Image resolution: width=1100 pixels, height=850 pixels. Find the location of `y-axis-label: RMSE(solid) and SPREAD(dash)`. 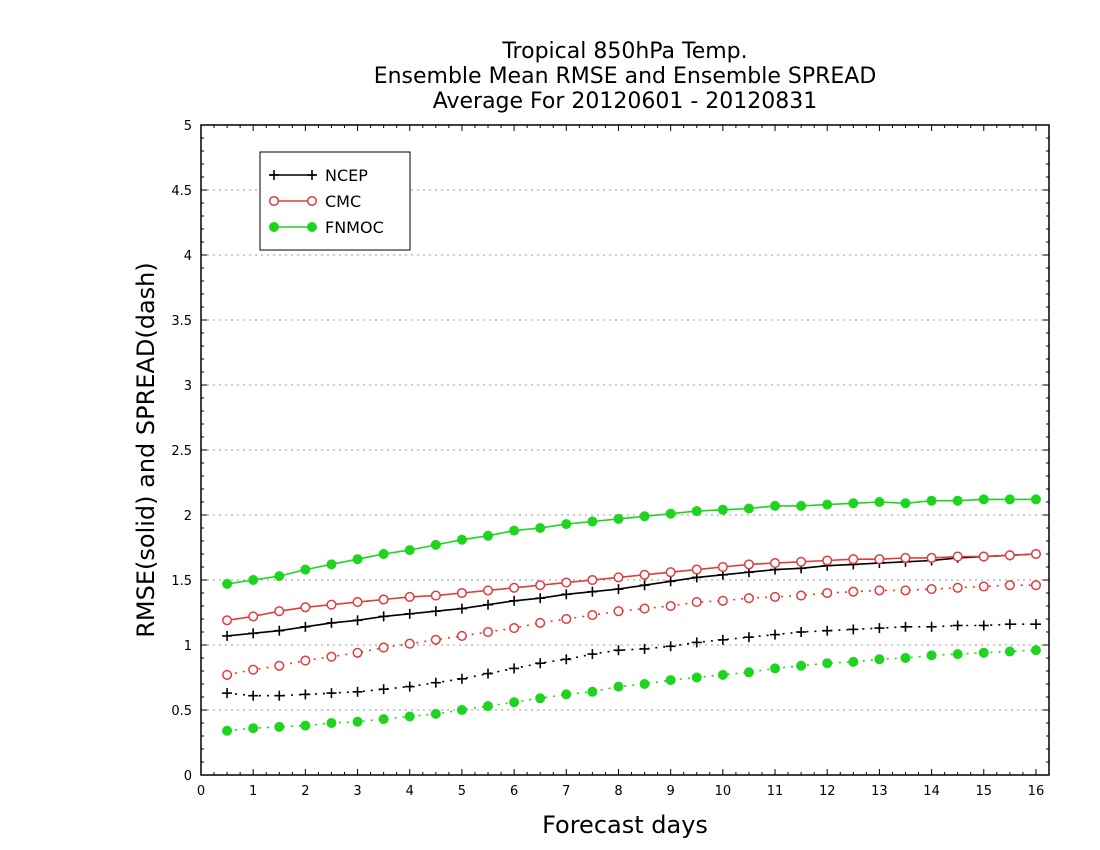

y-axis-label: RMSE(solid) and SPREAD(dash) is located at coordinates (146, 450).